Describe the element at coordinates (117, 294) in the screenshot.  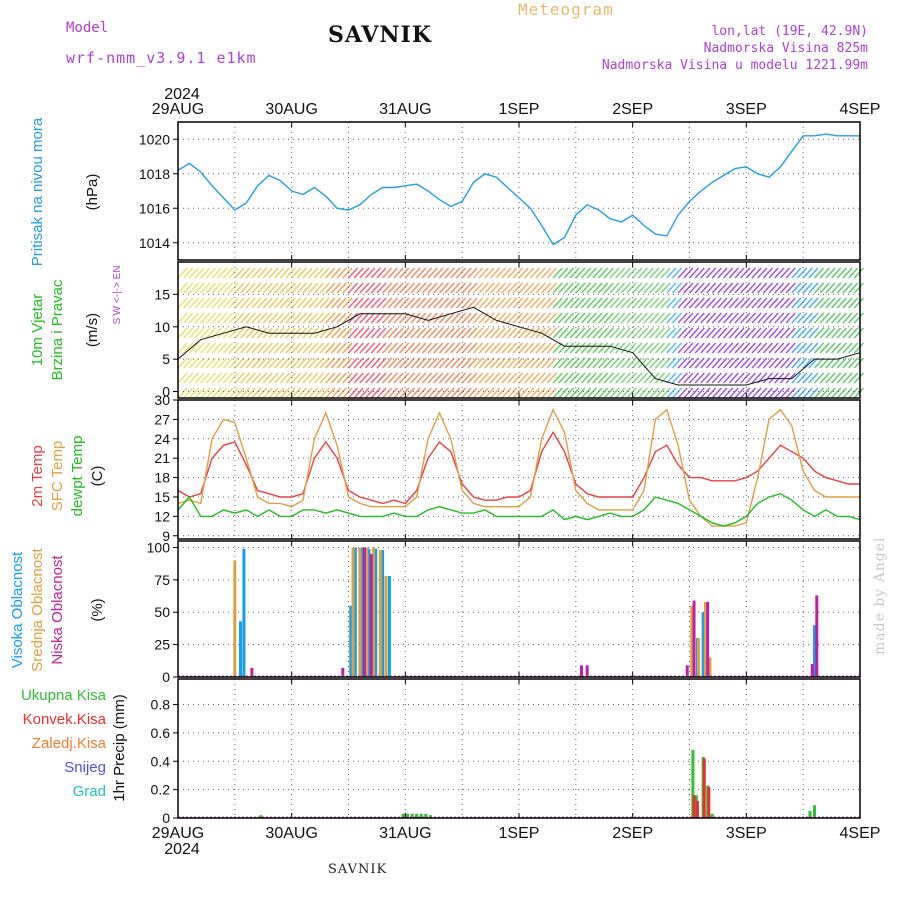
I see `compass-legend: NW <-|-> E S` at that location.